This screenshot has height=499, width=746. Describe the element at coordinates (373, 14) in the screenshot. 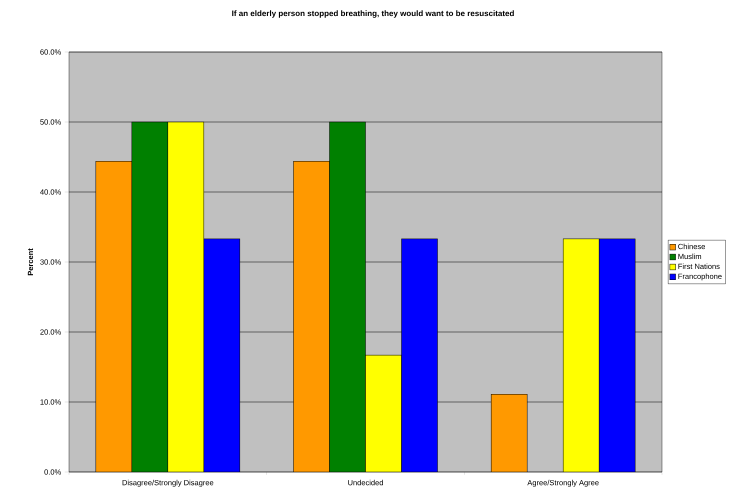

I see `chart-title: If an elderly person stopped breathing, they would want to be resuscitated` at that location.